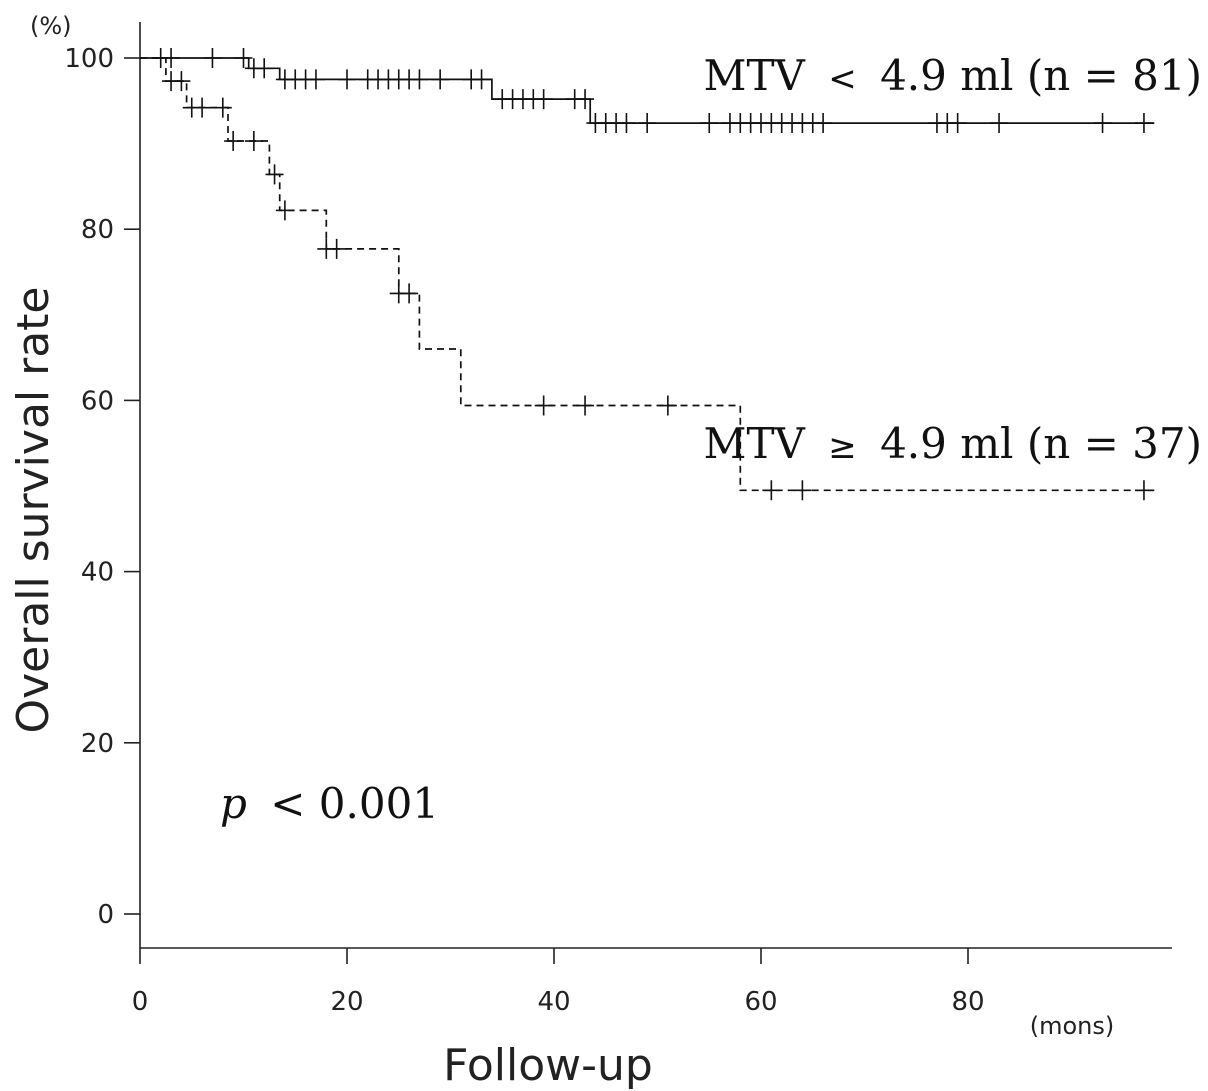  What do you see at coordinates (842, 447) in the screenshot?
I see `series-label-op: ≥` at bounding box center [842, 447].